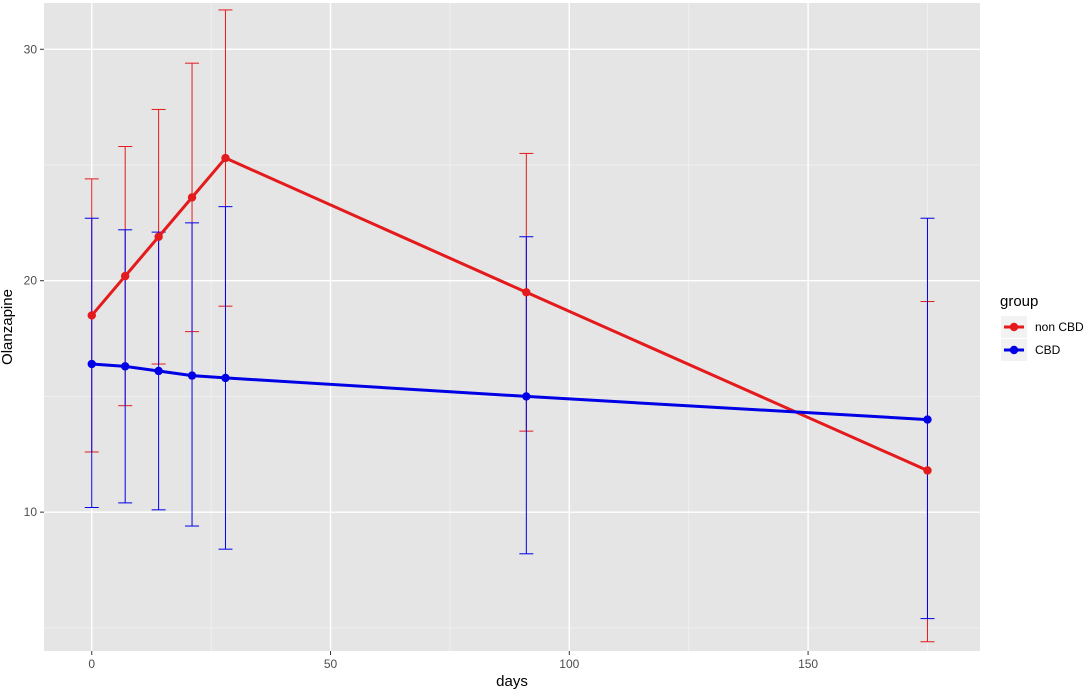 The width and height of the screenshot is (1084, 691). I want to click on x-axis-title: days, so click(512, 681).